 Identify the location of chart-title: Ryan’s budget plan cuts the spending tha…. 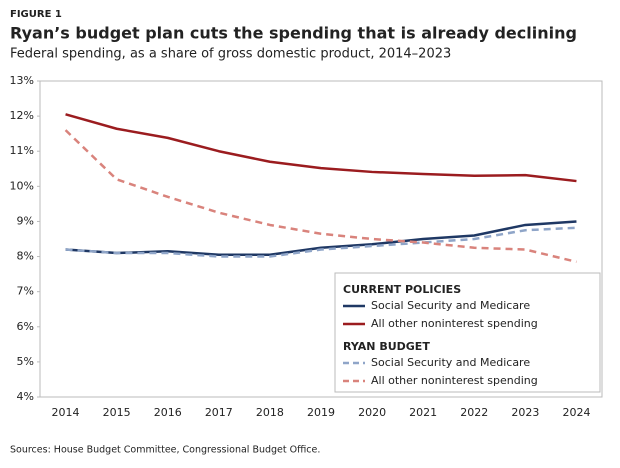
(293, 33).